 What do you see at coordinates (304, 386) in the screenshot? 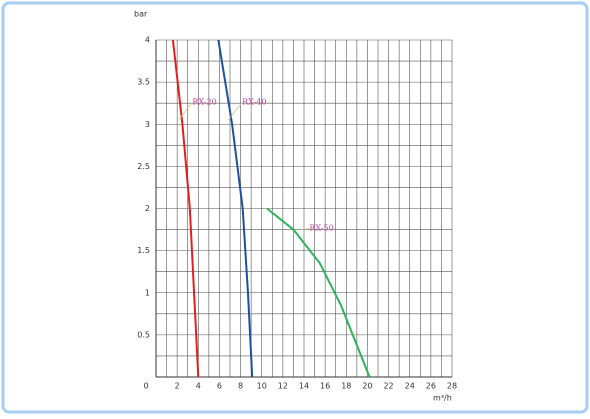
I see `x-tick-label: 14` at bounding box center [304, 386].